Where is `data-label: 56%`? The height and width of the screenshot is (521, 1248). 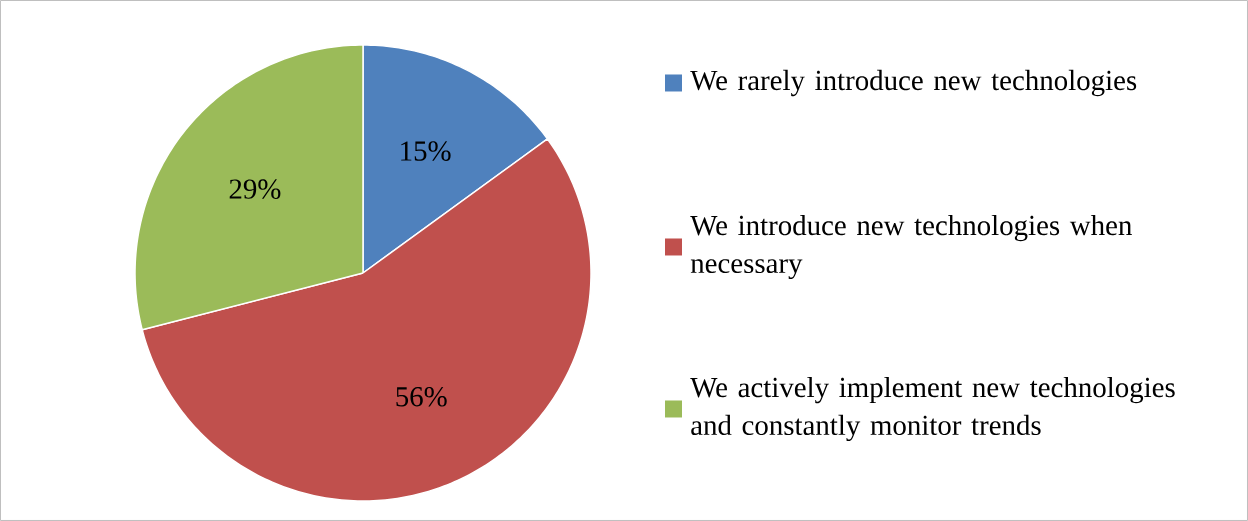
data-label: 56% is located at coordinates (421, 396).